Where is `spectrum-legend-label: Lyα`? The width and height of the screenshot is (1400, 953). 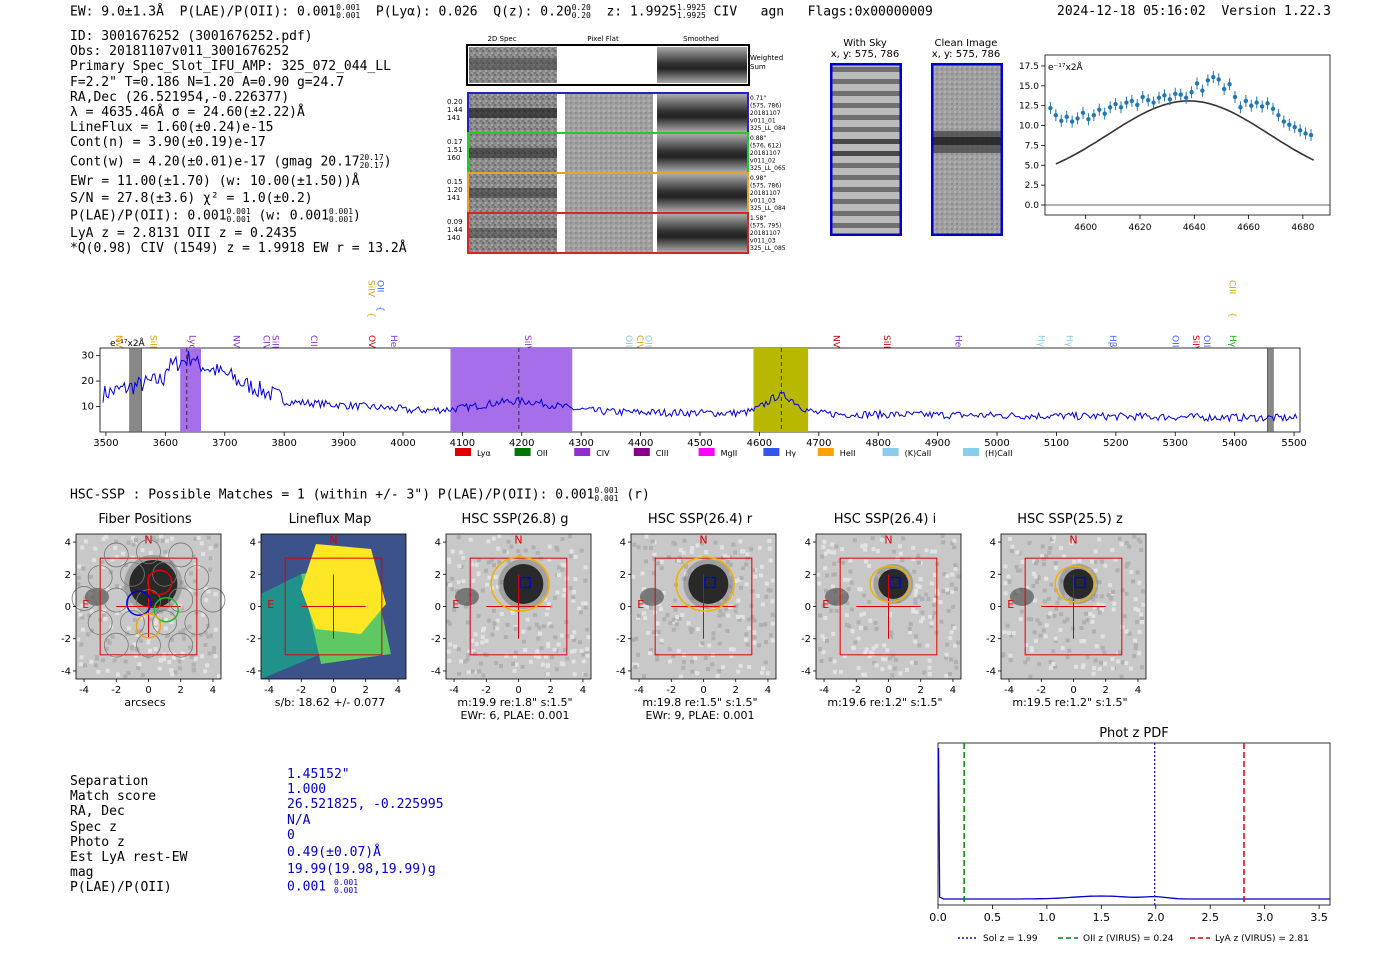
spectrum-legend-label: Lyα is located at coordinates (484, 453).